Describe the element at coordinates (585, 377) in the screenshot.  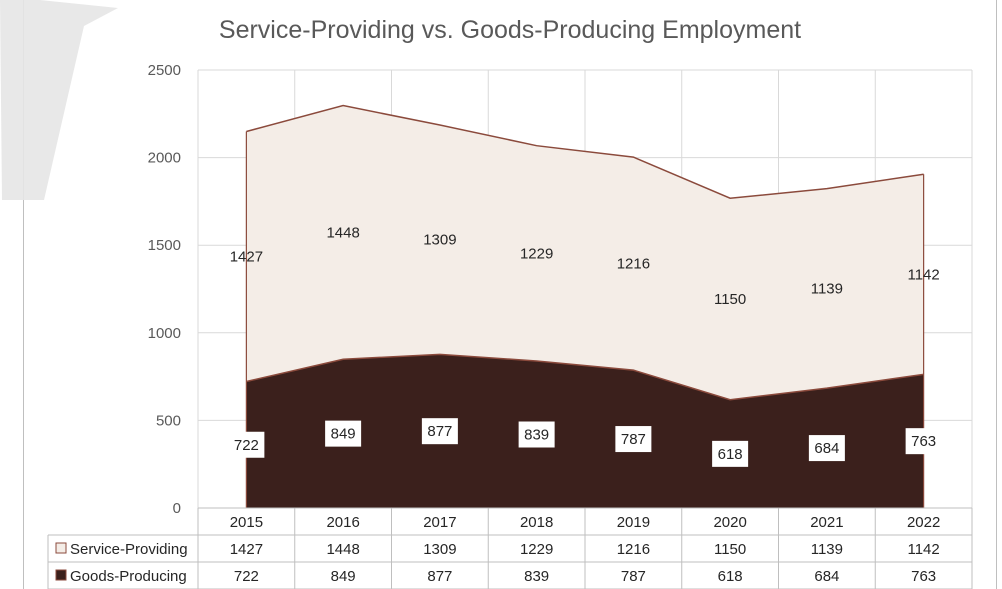
I see `line-goods-producing` at that location.